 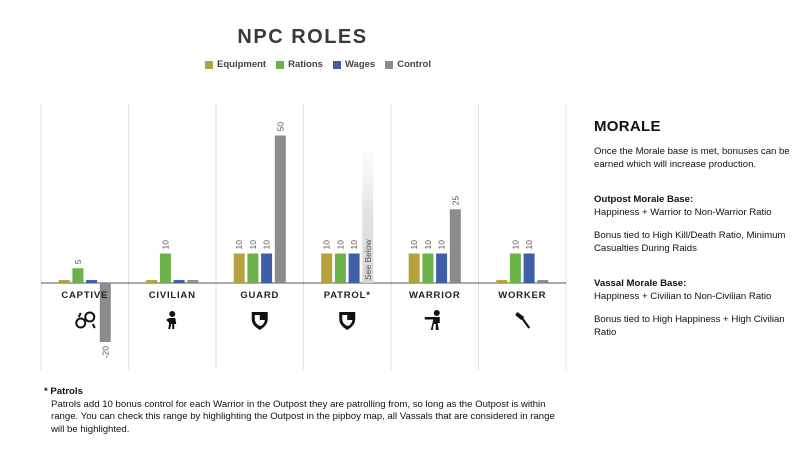 What do you see at coordinates (515, 268) in the screenshot?
I see `bar-rations-worker` at bounding box center [515, 268].